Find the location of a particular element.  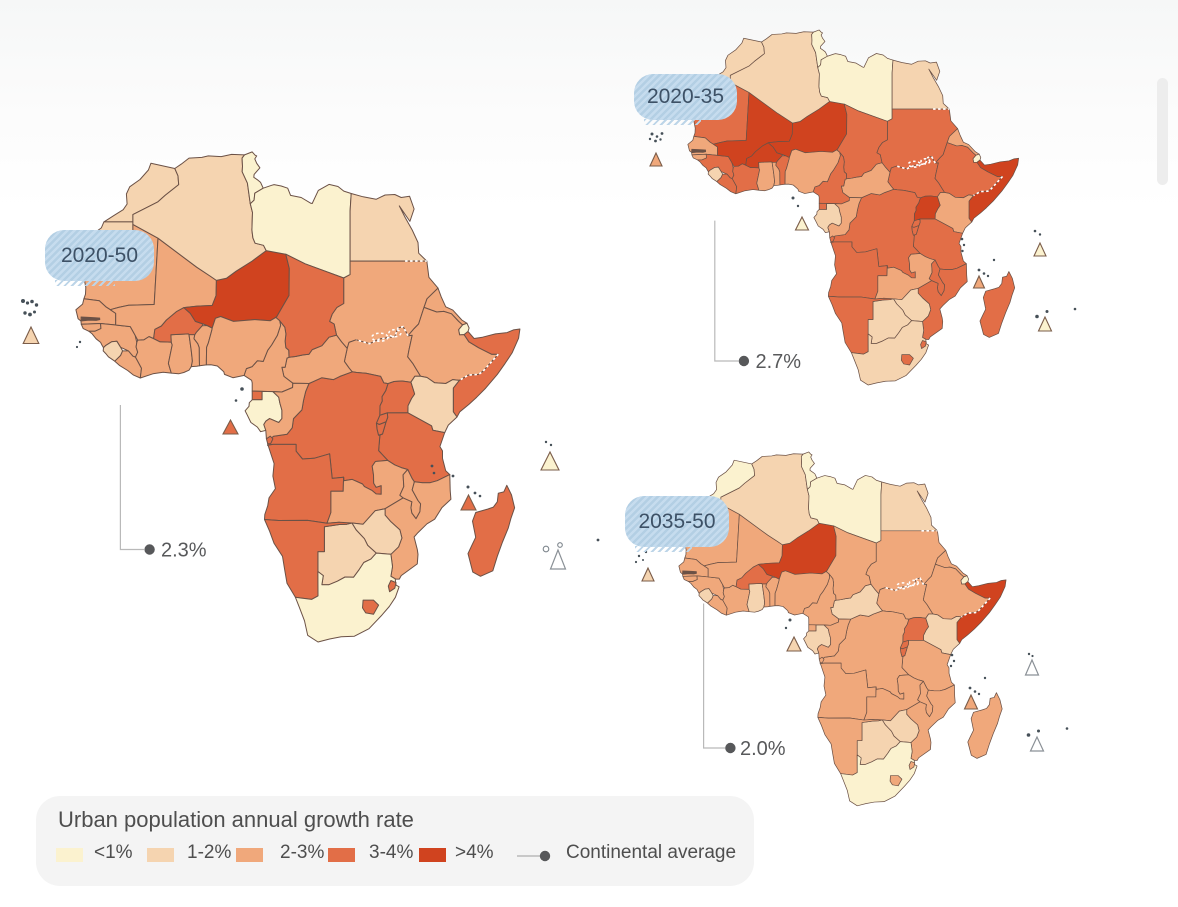

svg-text: 2.0% is located at coordinates (763, 749).